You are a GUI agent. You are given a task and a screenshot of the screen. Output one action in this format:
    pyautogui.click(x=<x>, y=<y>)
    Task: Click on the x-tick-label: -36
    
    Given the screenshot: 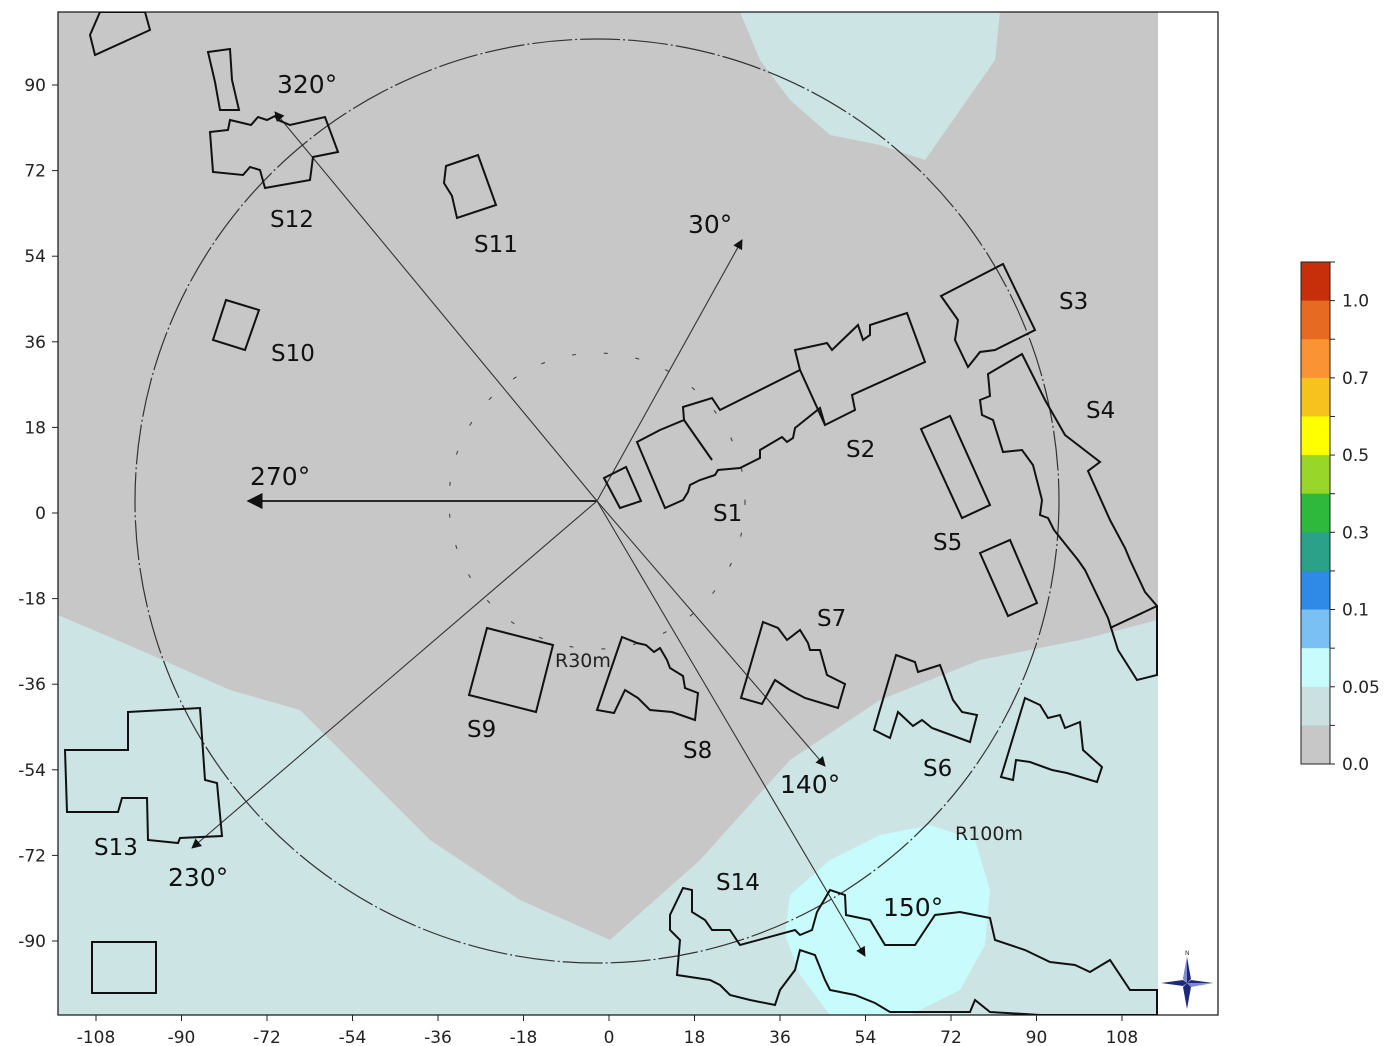 What is the action you would take?
    pyautogui.click(x=438, y=1037)
    